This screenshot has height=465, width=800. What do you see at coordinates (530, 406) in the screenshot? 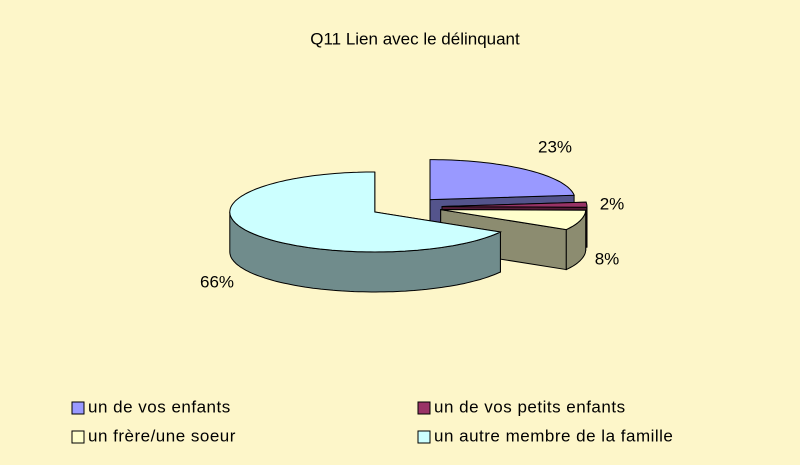
I see `legend-label: un de vos petits enfants` at bounding box center [530, 406].